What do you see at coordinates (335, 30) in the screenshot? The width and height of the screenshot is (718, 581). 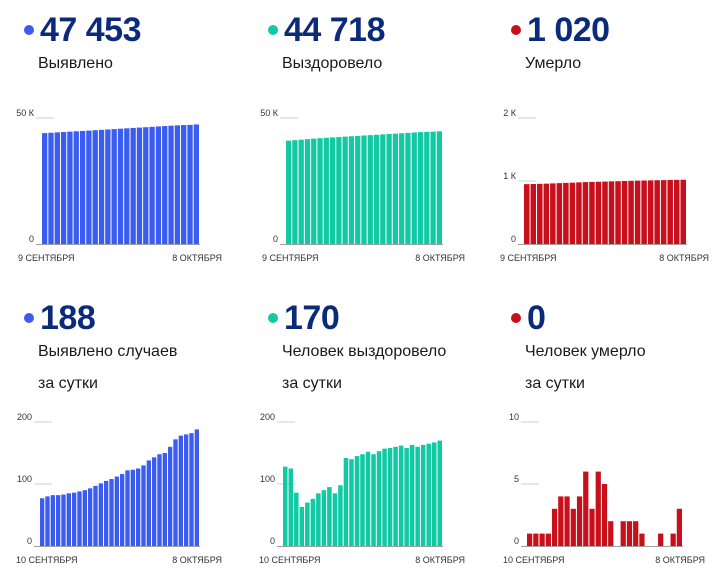 I see `stat-value: 44 718` at bounding box center [335, 30].